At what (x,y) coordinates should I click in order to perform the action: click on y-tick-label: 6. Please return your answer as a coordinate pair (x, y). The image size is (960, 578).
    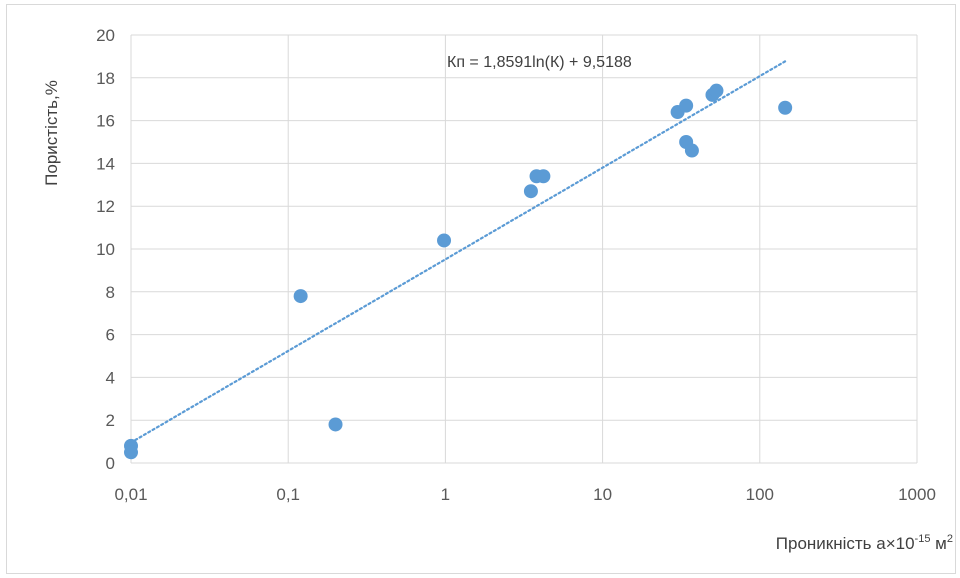
    Looking at the image, I should click on (110, 335).